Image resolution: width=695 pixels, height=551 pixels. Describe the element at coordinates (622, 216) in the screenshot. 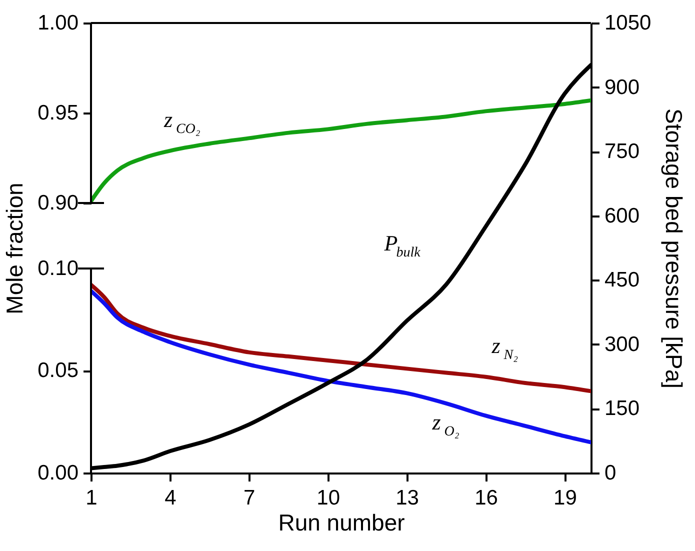

I see `y2-tick-label: 600` at that location.